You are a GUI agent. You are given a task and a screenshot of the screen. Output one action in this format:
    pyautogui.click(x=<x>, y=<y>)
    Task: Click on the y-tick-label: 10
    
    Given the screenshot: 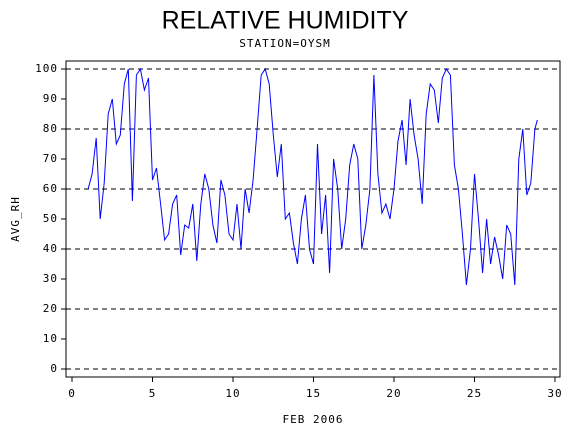 What is the action you would take?
    pyautogui.click(x=50, y=338)
    